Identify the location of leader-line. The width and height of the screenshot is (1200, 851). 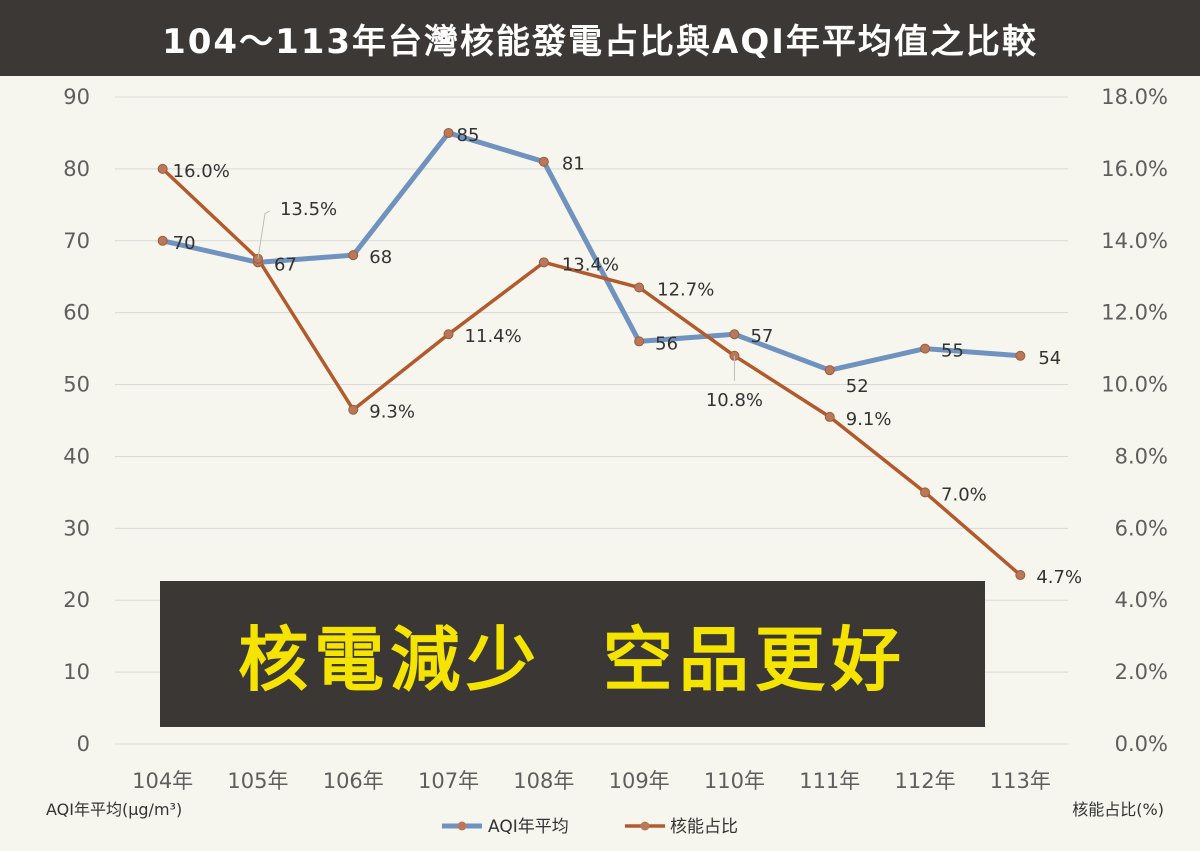
(264, 234).